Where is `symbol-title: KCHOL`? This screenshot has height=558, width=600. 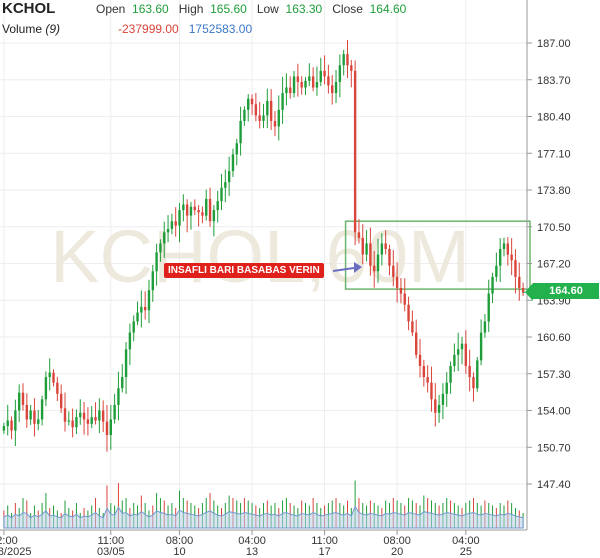
symbol-title: KCHOL is located at coordinates (29, 8).